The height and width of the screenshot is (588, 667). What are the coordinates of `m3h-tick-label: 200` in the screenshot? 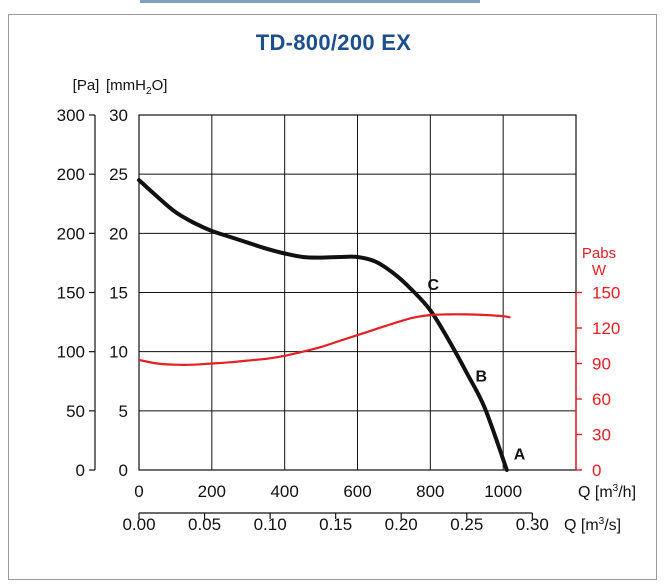 It's located at (212, 491).